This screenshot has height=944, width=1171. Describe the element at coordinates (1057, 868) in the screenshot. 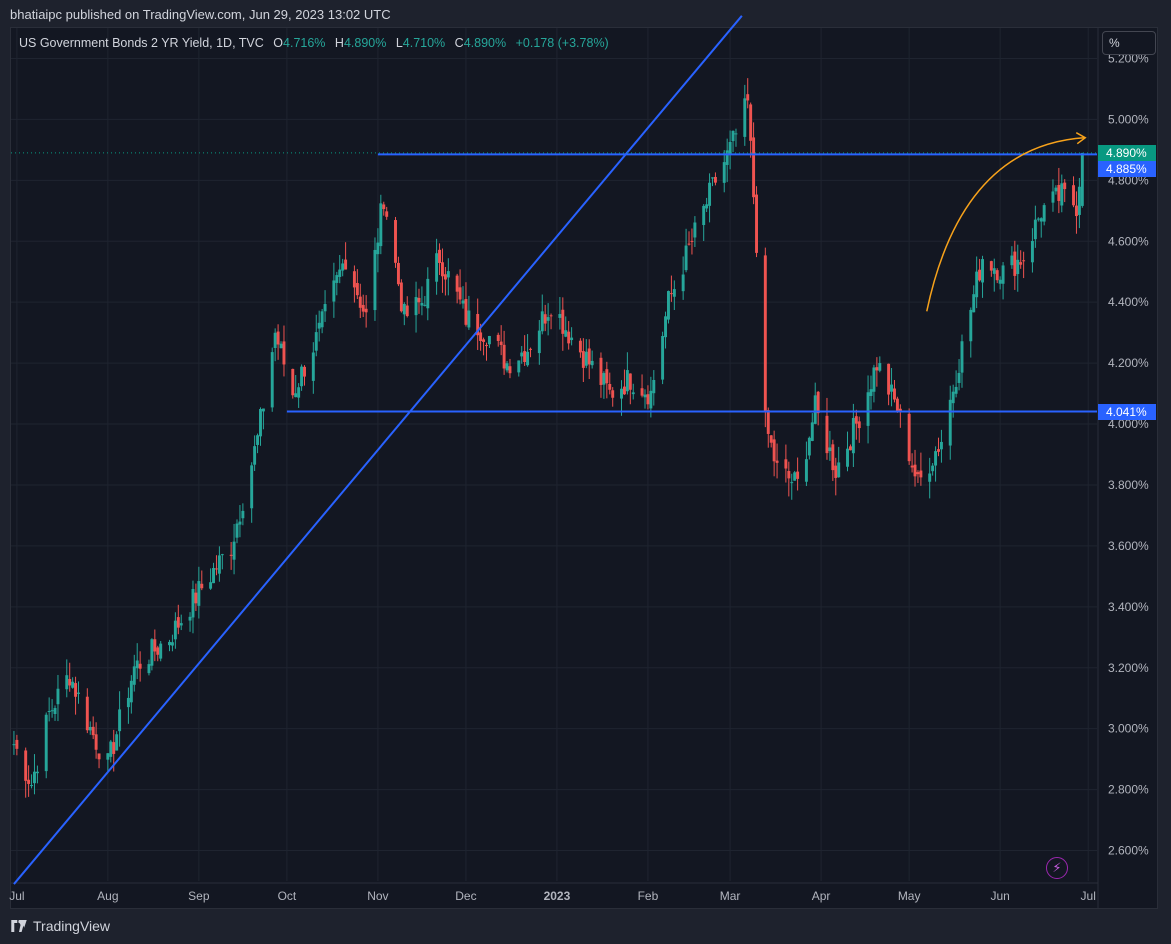

I see `lightning-icon: ⚡︎` at that location.